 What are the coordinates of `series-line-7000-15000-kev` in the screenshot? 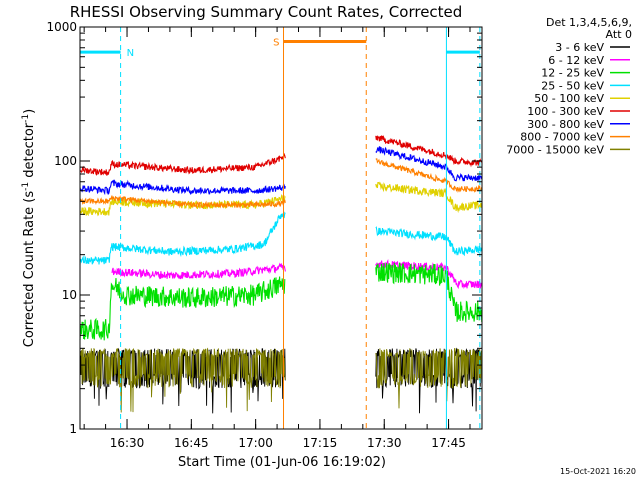 It's located at (281, 380).